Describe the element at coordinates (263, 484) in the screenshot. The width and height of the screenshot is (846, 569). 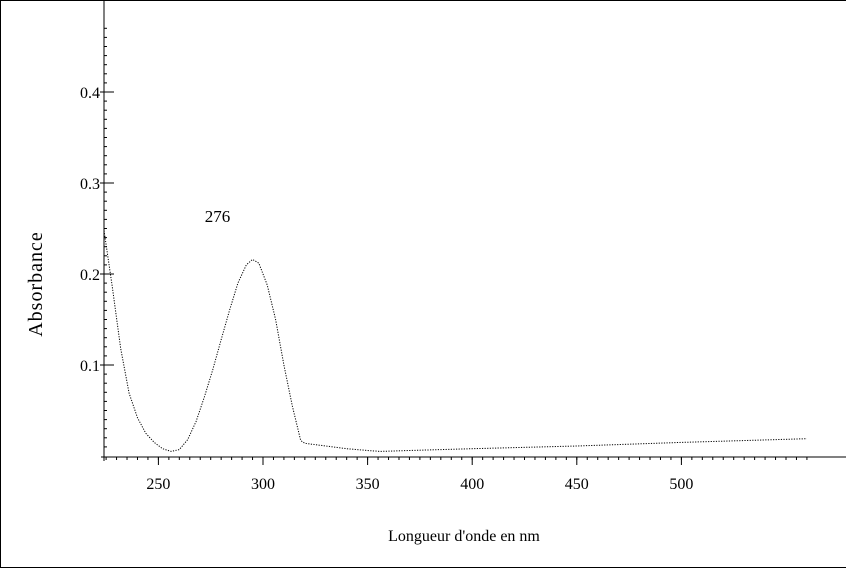
I see `x-tick-label: 300` at that location.